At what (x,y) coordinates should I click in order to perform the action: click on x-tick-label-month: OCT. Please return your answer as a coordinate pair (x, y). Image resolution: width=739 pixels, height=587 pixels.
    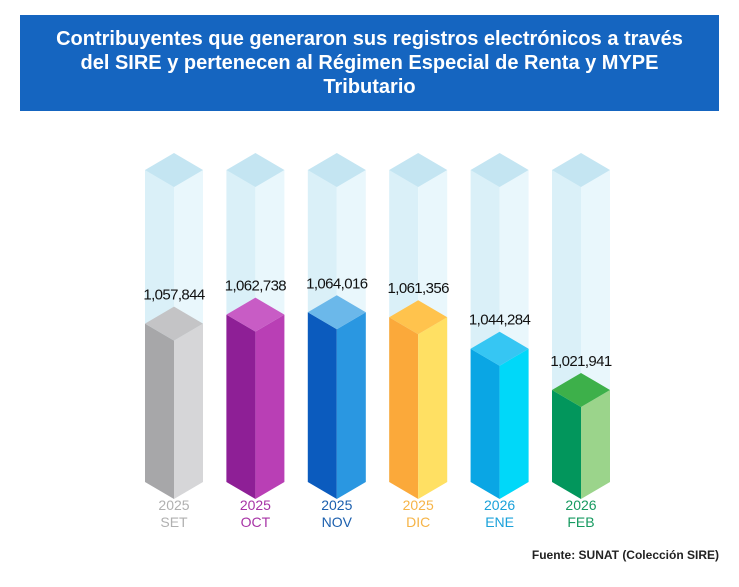
    Looking at the image, I should click on (256, 522).